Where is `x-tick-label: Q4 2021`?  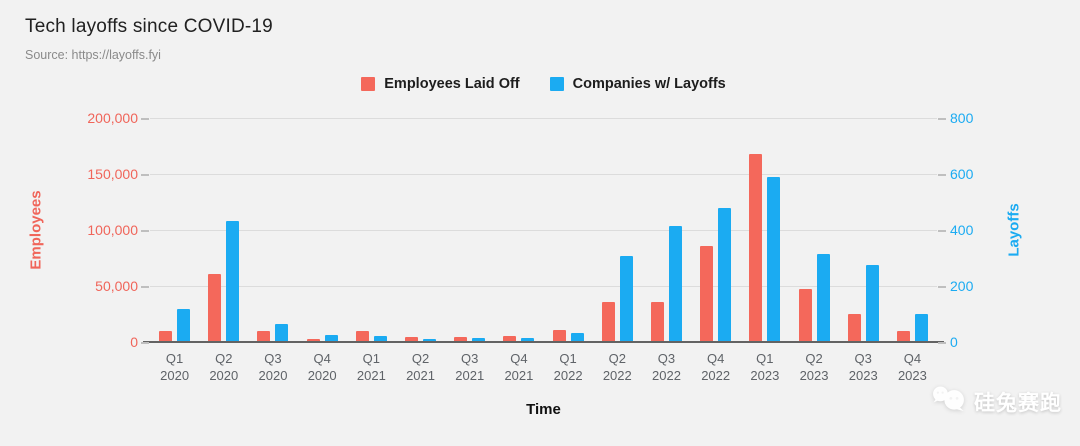
x-tick-label: Q4 2021 is located at coordinates (519, 367).